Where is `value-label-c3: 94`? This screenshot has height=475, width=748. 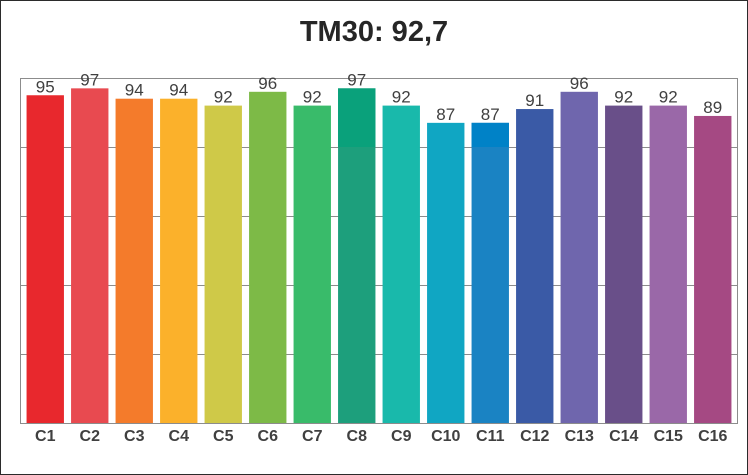 value-label-c3: 94 is located at coordinates (134, 90).